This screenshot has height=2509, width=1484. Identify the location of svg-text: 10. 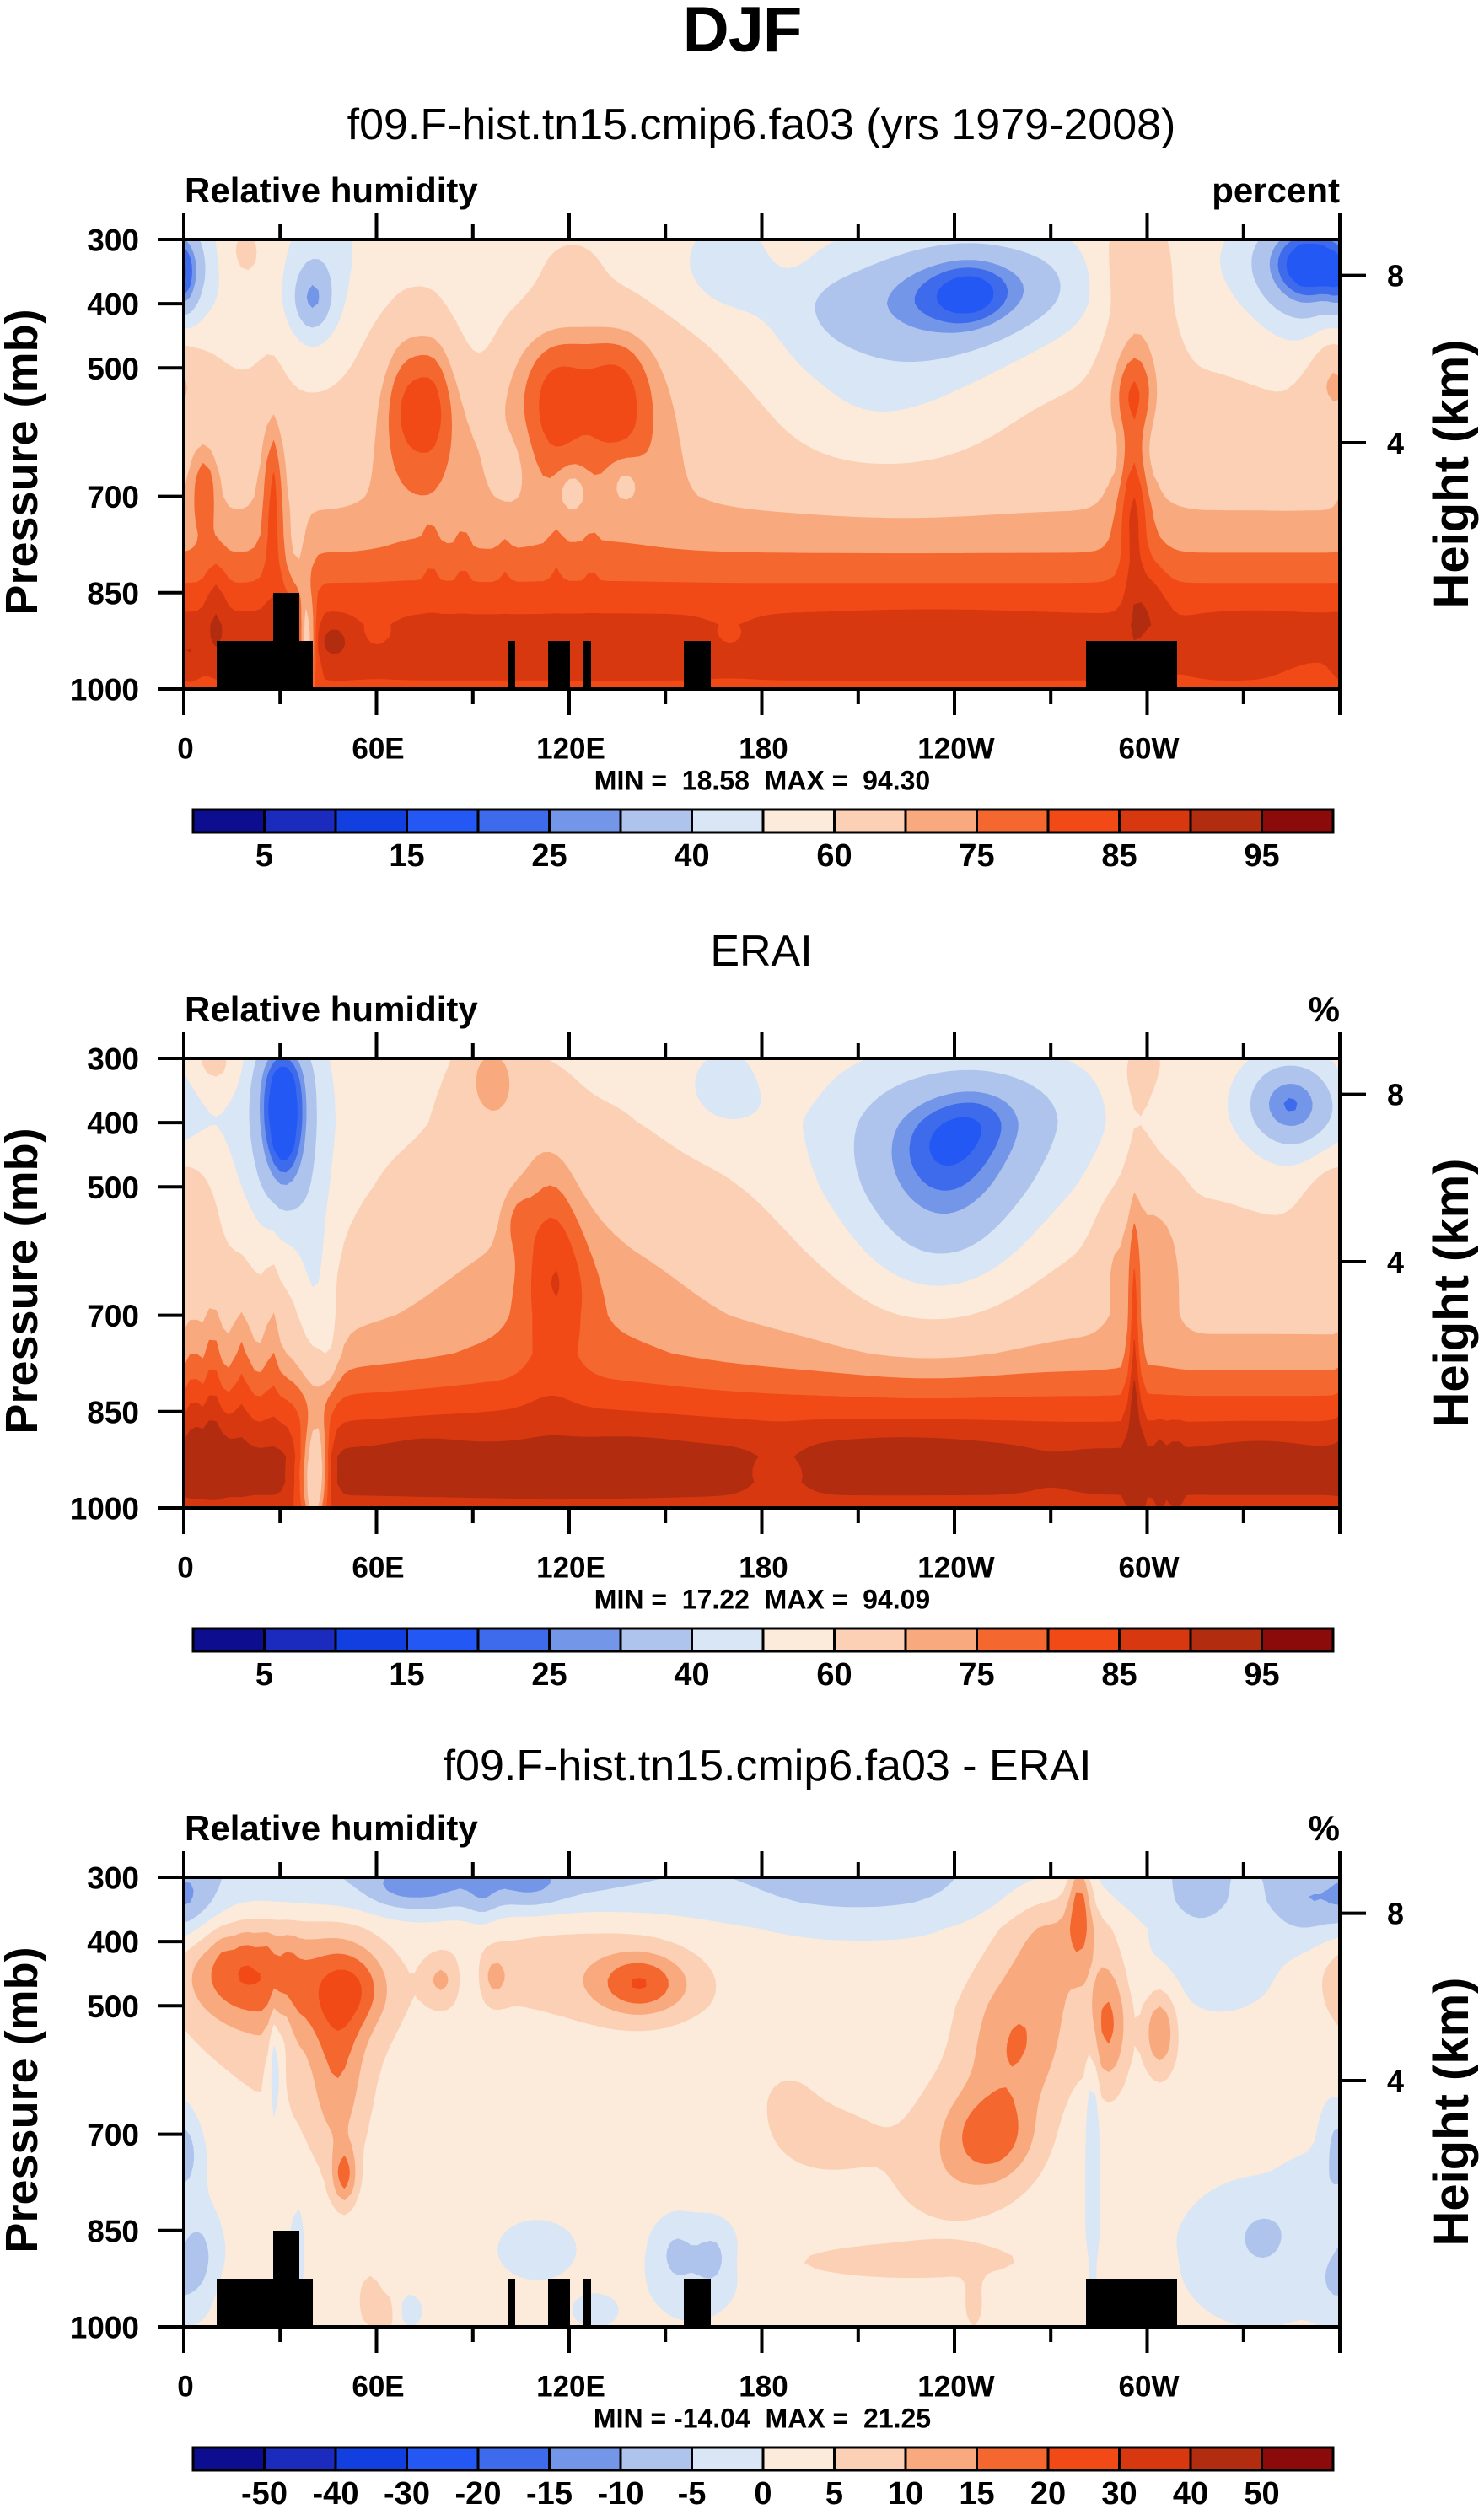
(905, 2492).